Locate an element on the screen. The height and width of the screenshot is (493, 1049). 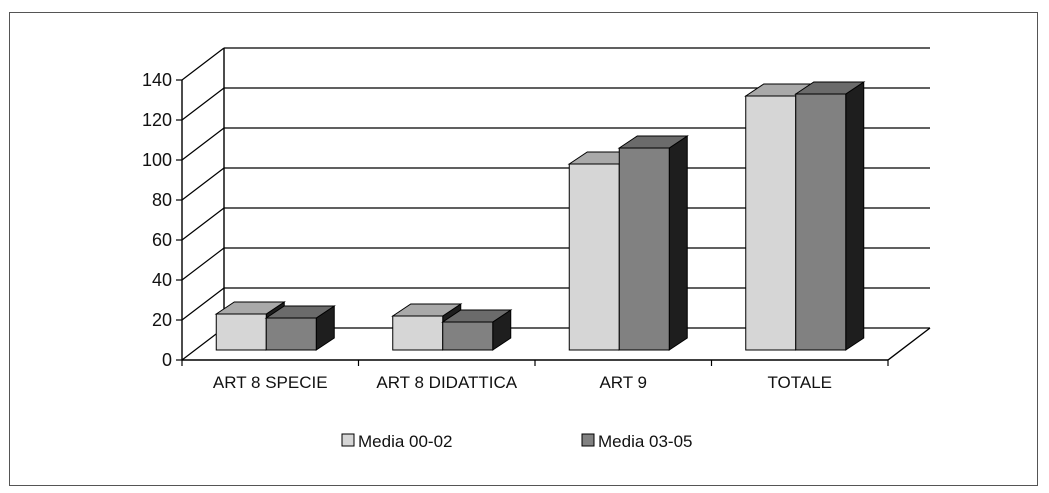
floor-right-edge is located at coordinates (909, 344).